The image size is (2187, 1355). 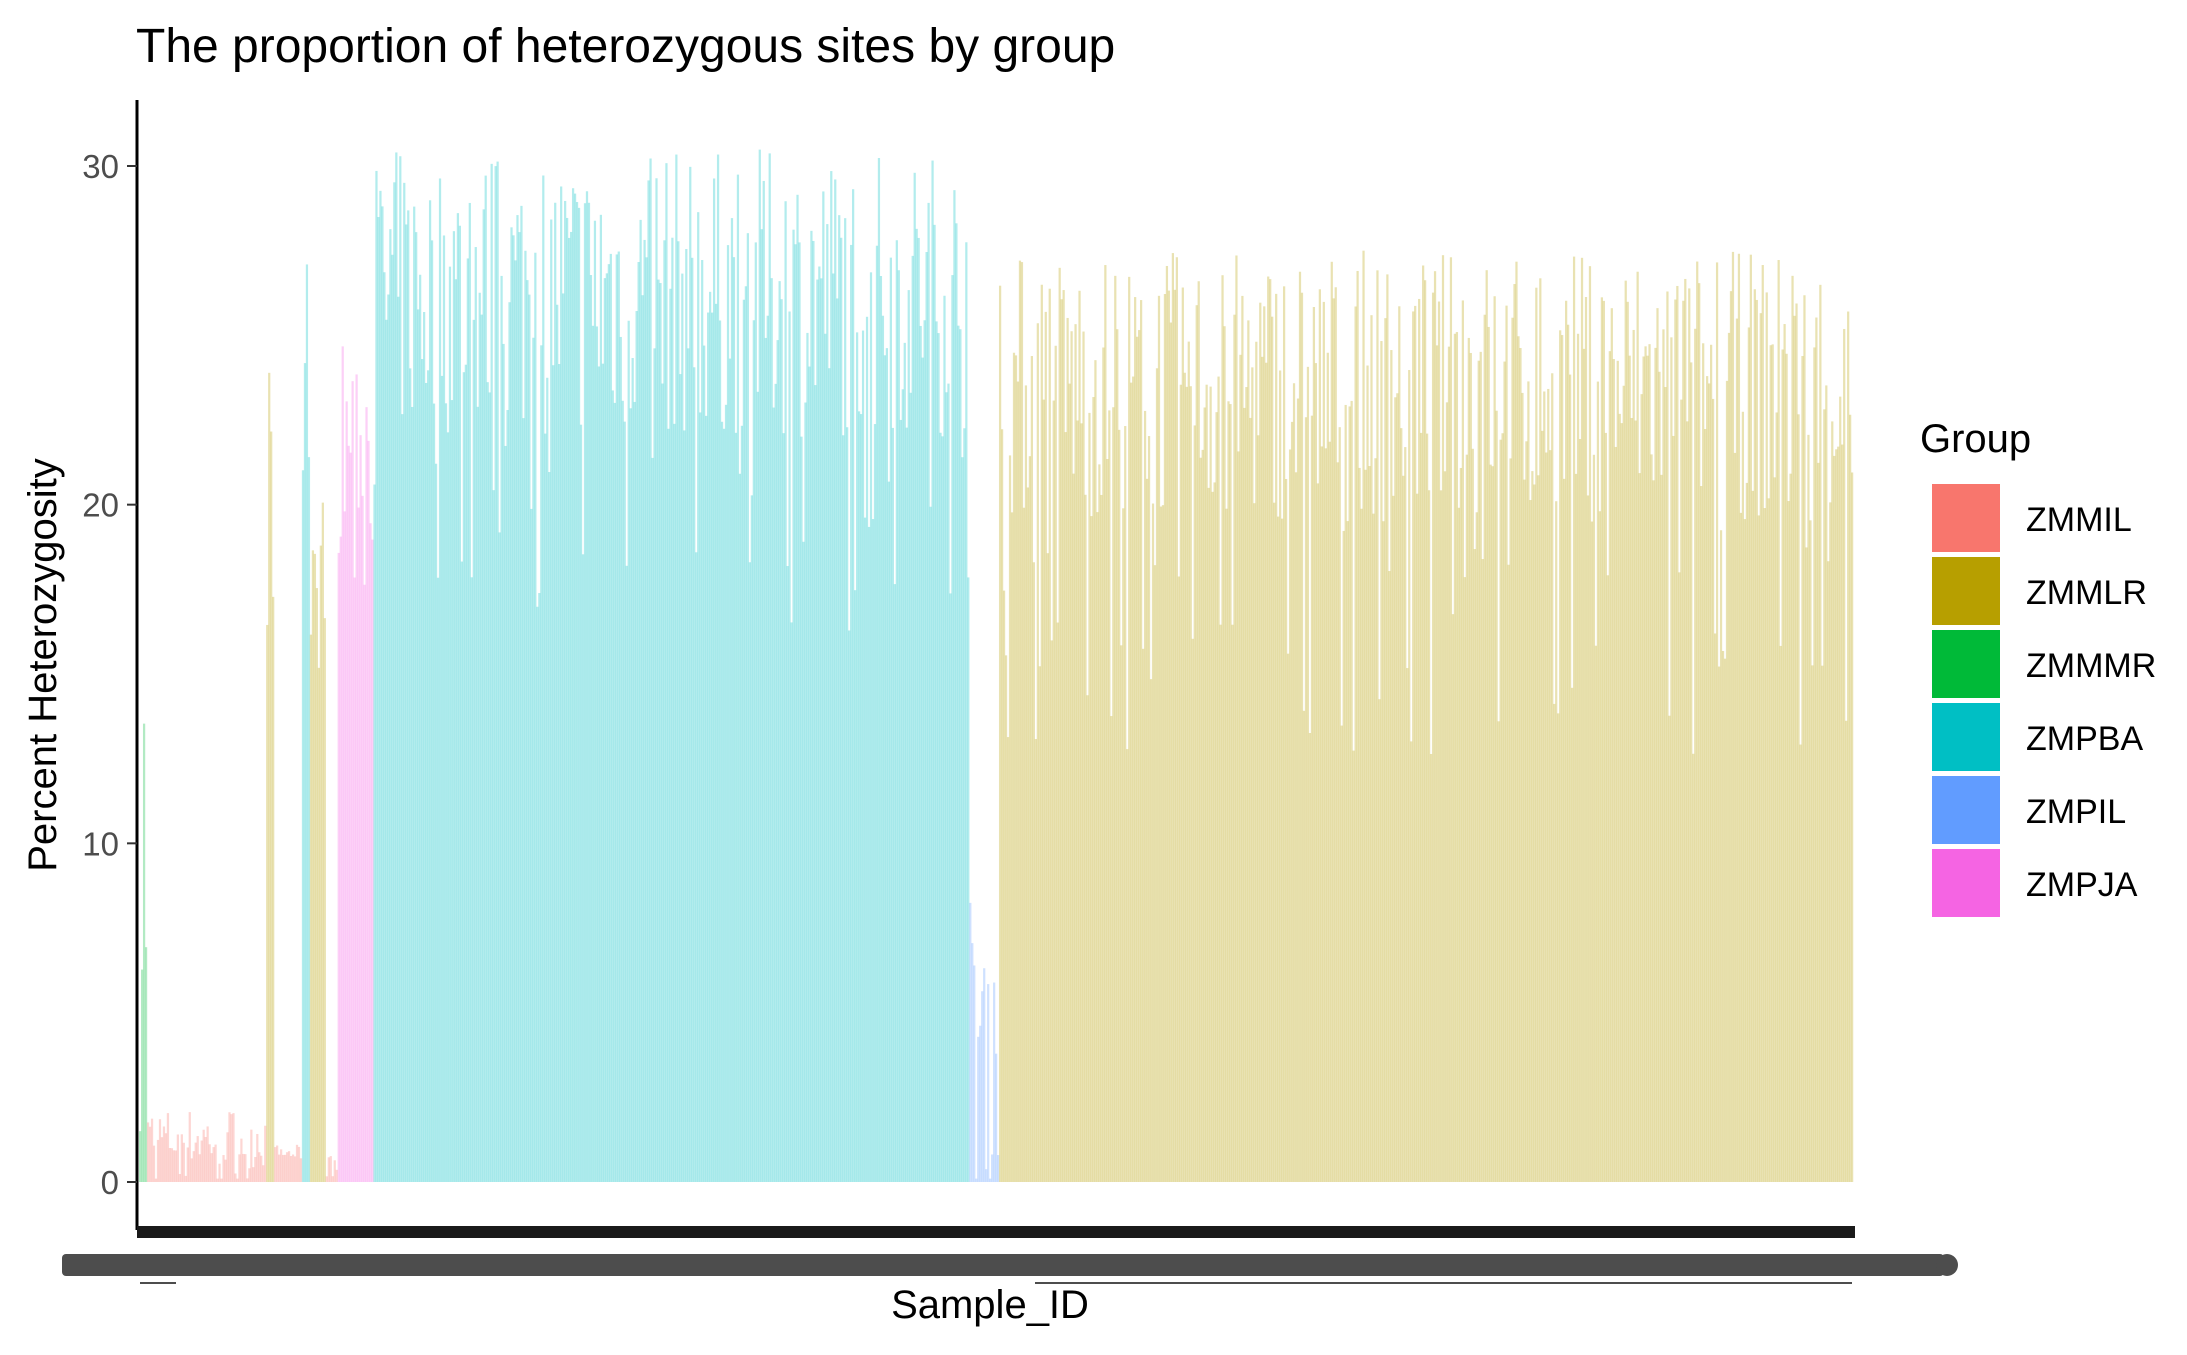 I want to click on legend-label-zmpja: ZMPJA, so click(x=2082, y=885).